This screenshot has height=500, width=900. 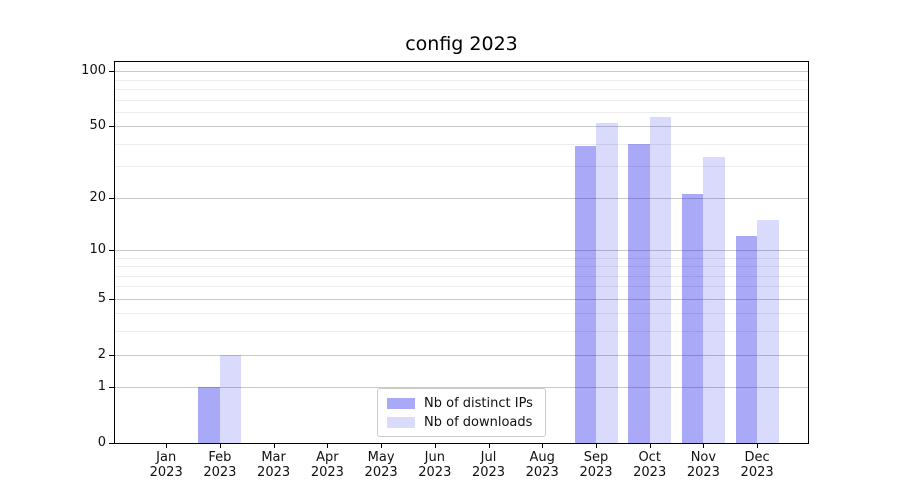 I want to click on x-tick-month: Jan, so click(x=166, y=457).